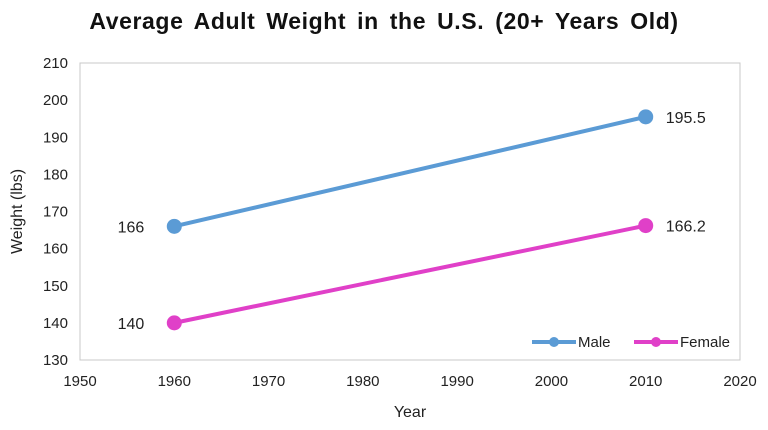 The width and height of the screenshot is (768, 430). I want to click on data-label-male: 195.5, so click(686, 118).